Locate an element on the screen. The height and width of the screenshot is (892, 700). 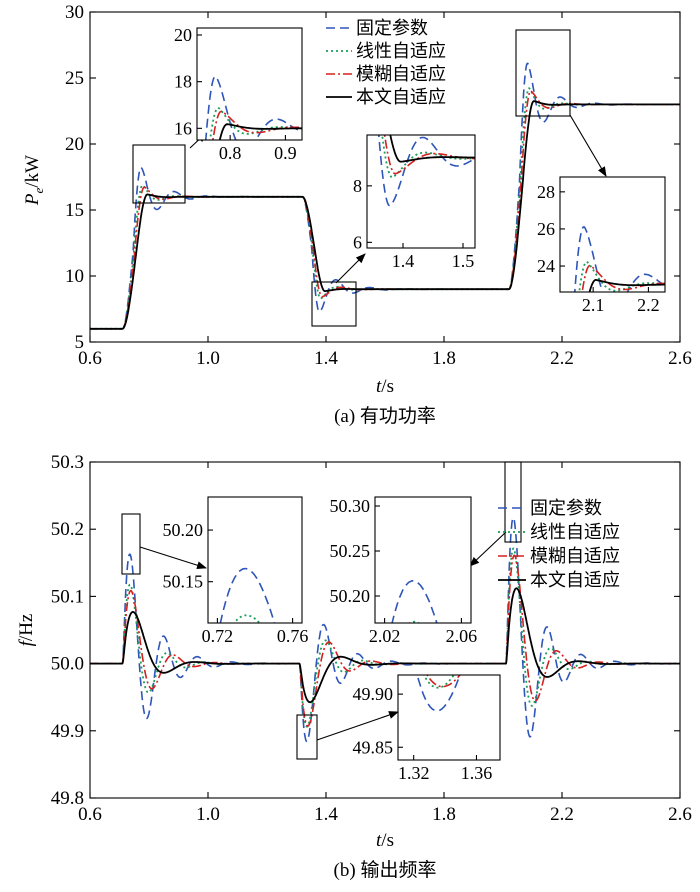
y-tick-label: 50.2 is located at coordinates (67, 529).